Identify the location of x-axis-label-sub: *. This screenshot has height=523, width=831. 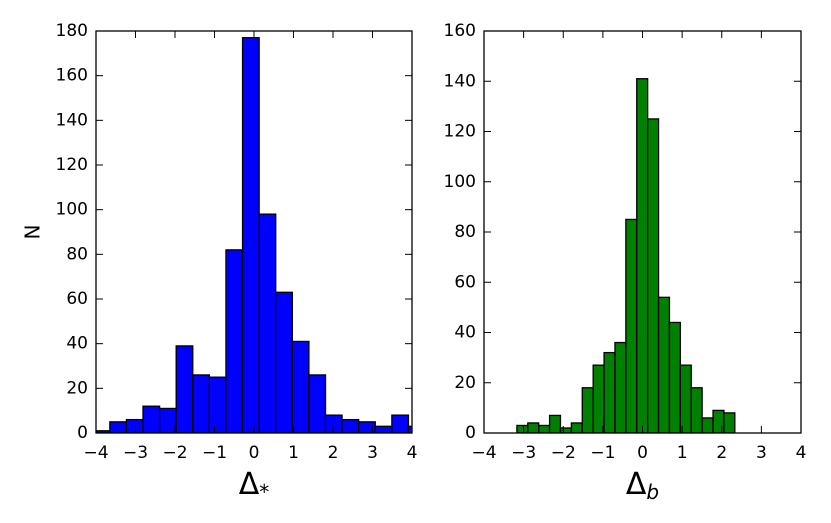
(264, 492).